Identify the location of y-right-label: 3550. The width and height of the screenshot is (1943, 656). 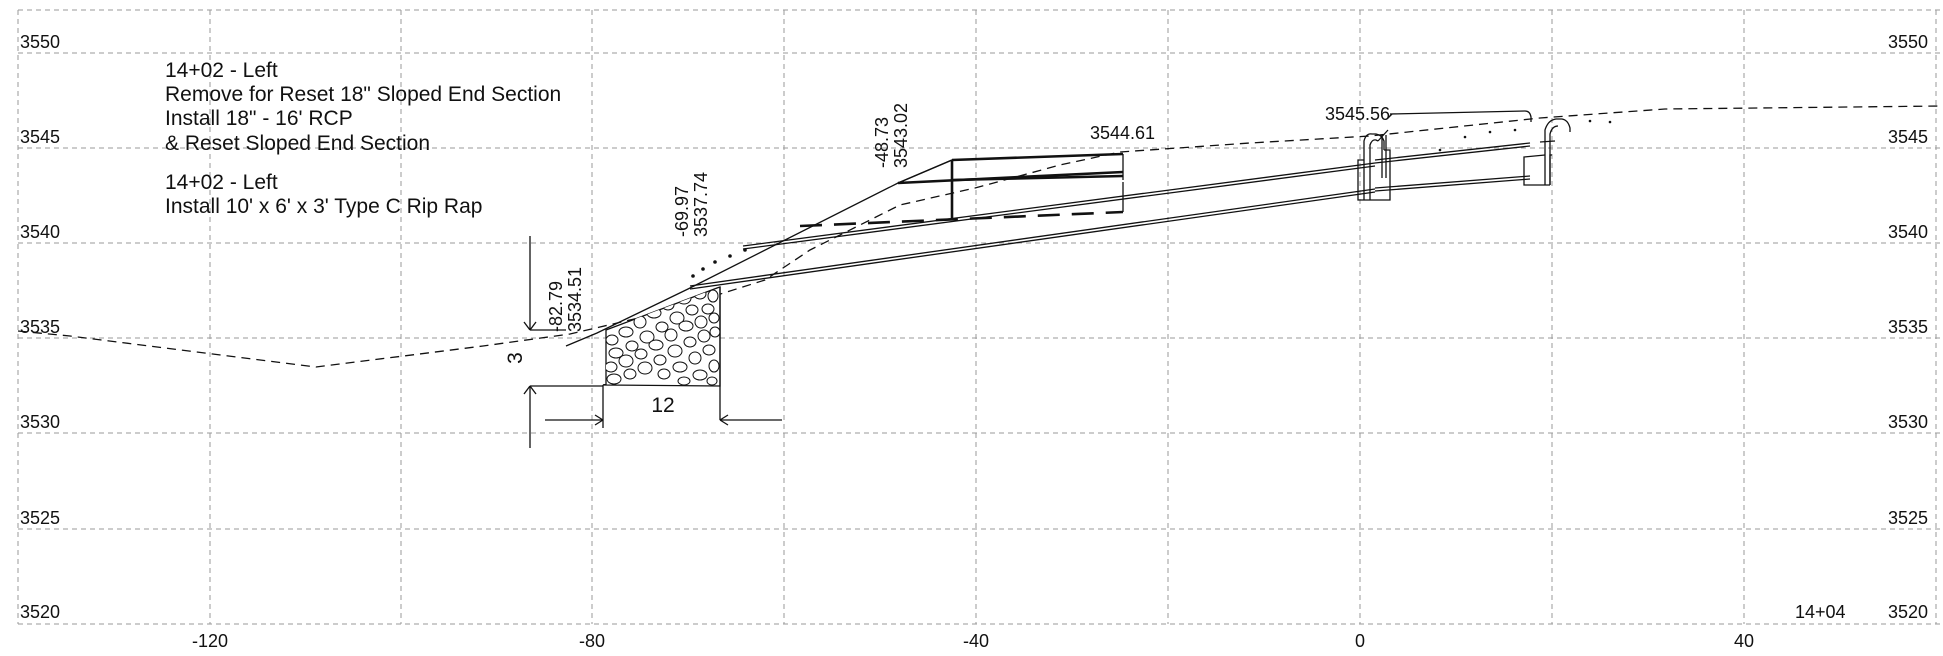
(1908, 42).